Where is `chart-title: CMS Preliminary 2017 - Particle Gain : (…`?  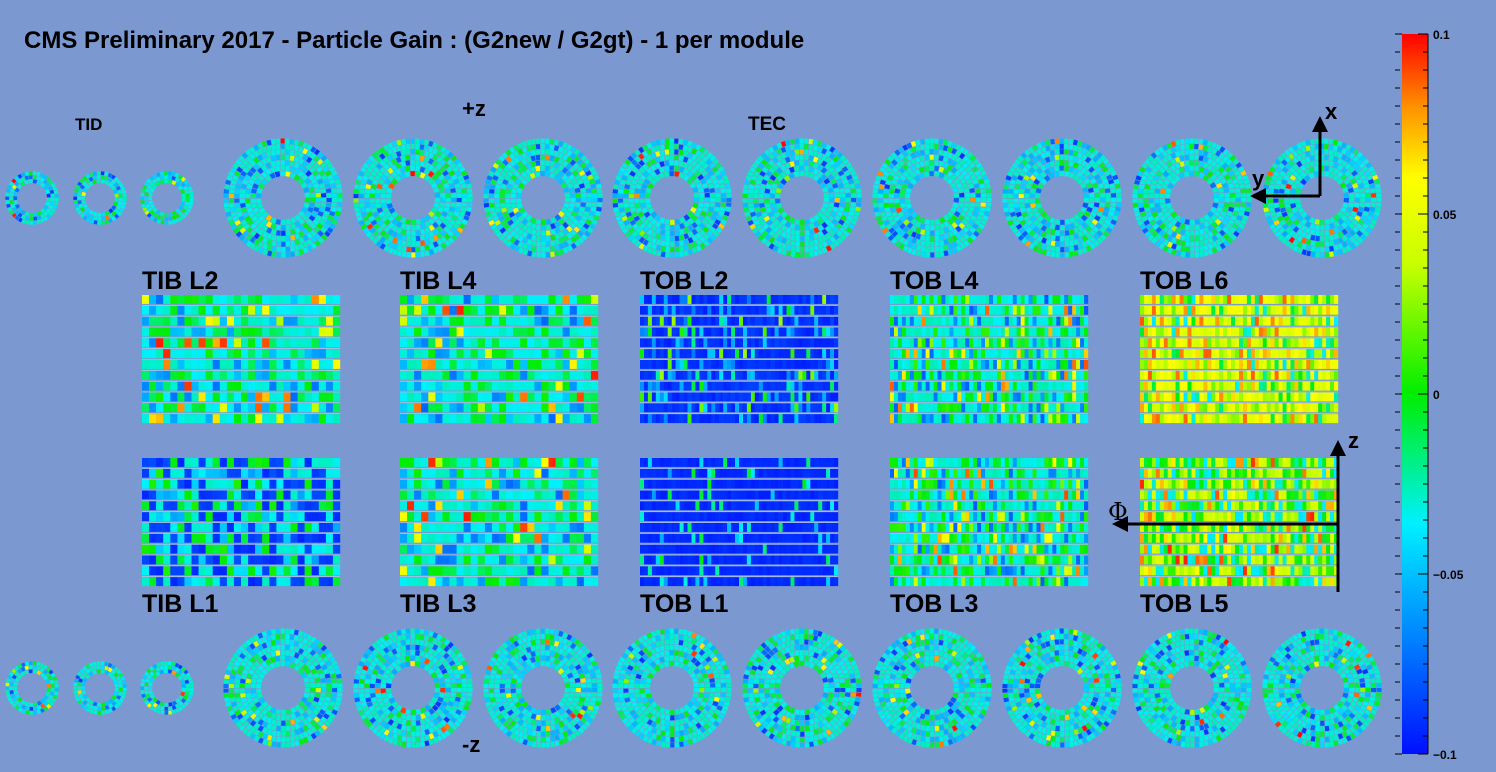 chart-title: CMS Preliminary 2017 - Particle Gain : (… is located at coordinates (414, 40).